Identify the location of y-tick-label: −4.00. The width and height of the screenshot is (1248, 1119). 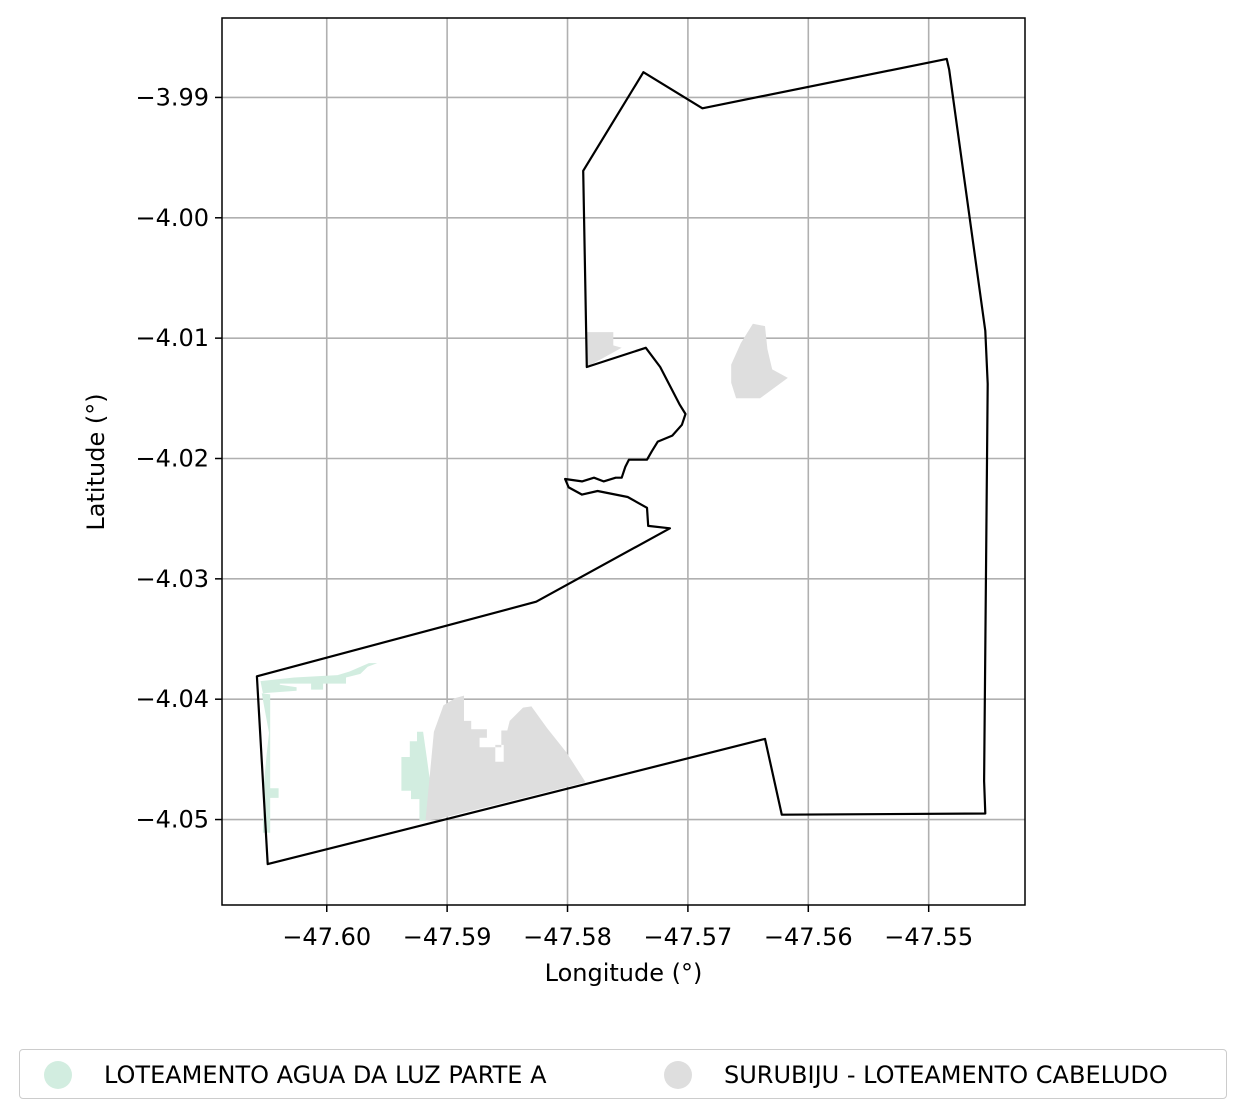
(172, 218).